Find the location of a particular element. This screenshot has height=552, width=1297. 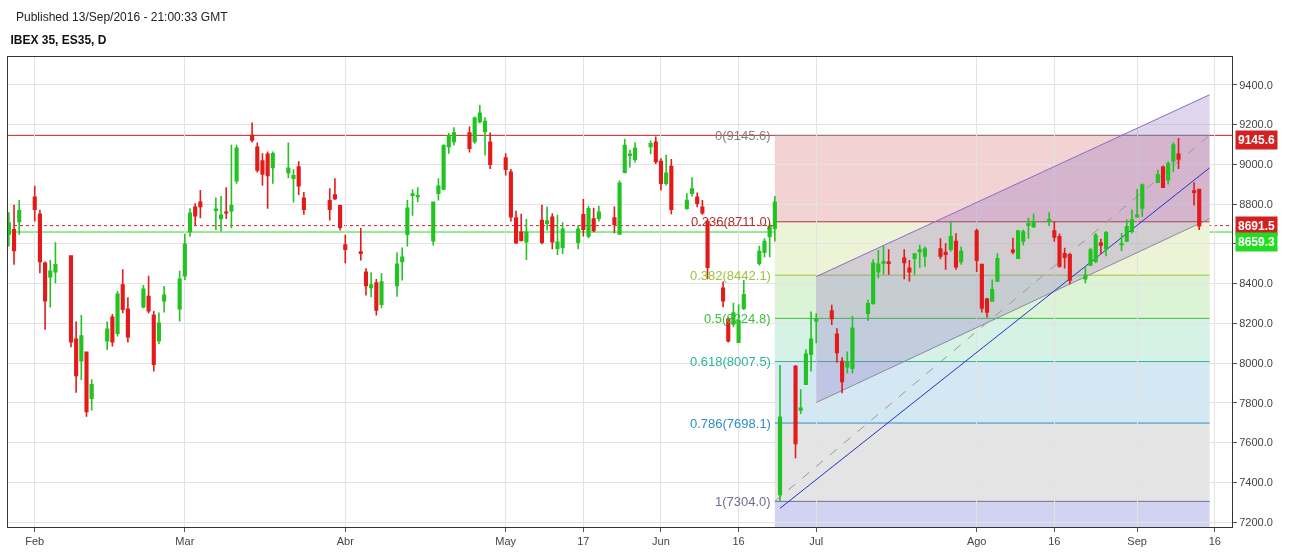

y-tick-label: 8200.0 is located at coordinates (1256, 323).